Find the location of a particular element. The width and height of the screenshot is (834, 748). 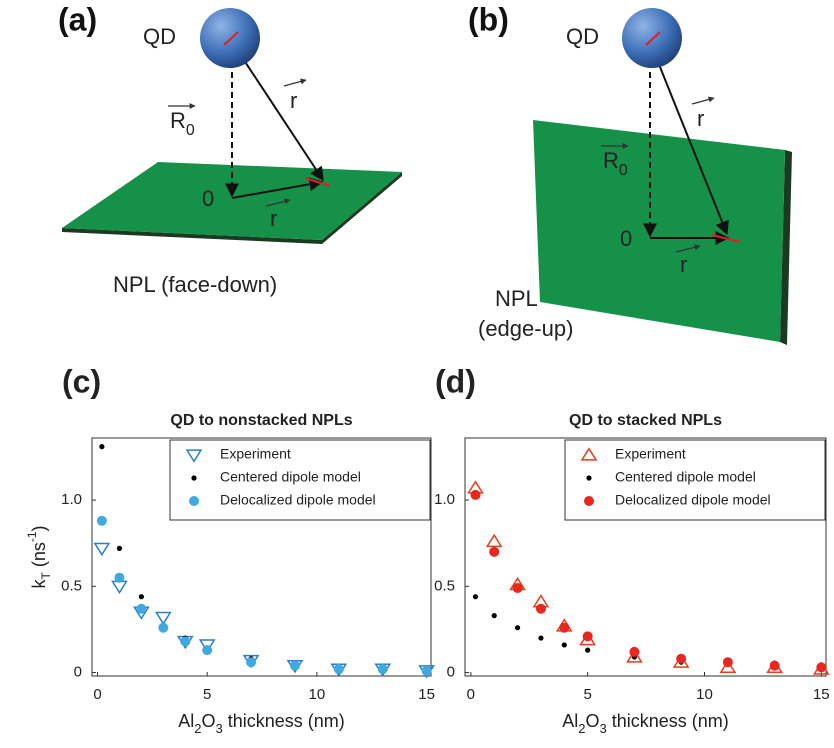

panel-label: (d) is located at coordinates (455, 381).